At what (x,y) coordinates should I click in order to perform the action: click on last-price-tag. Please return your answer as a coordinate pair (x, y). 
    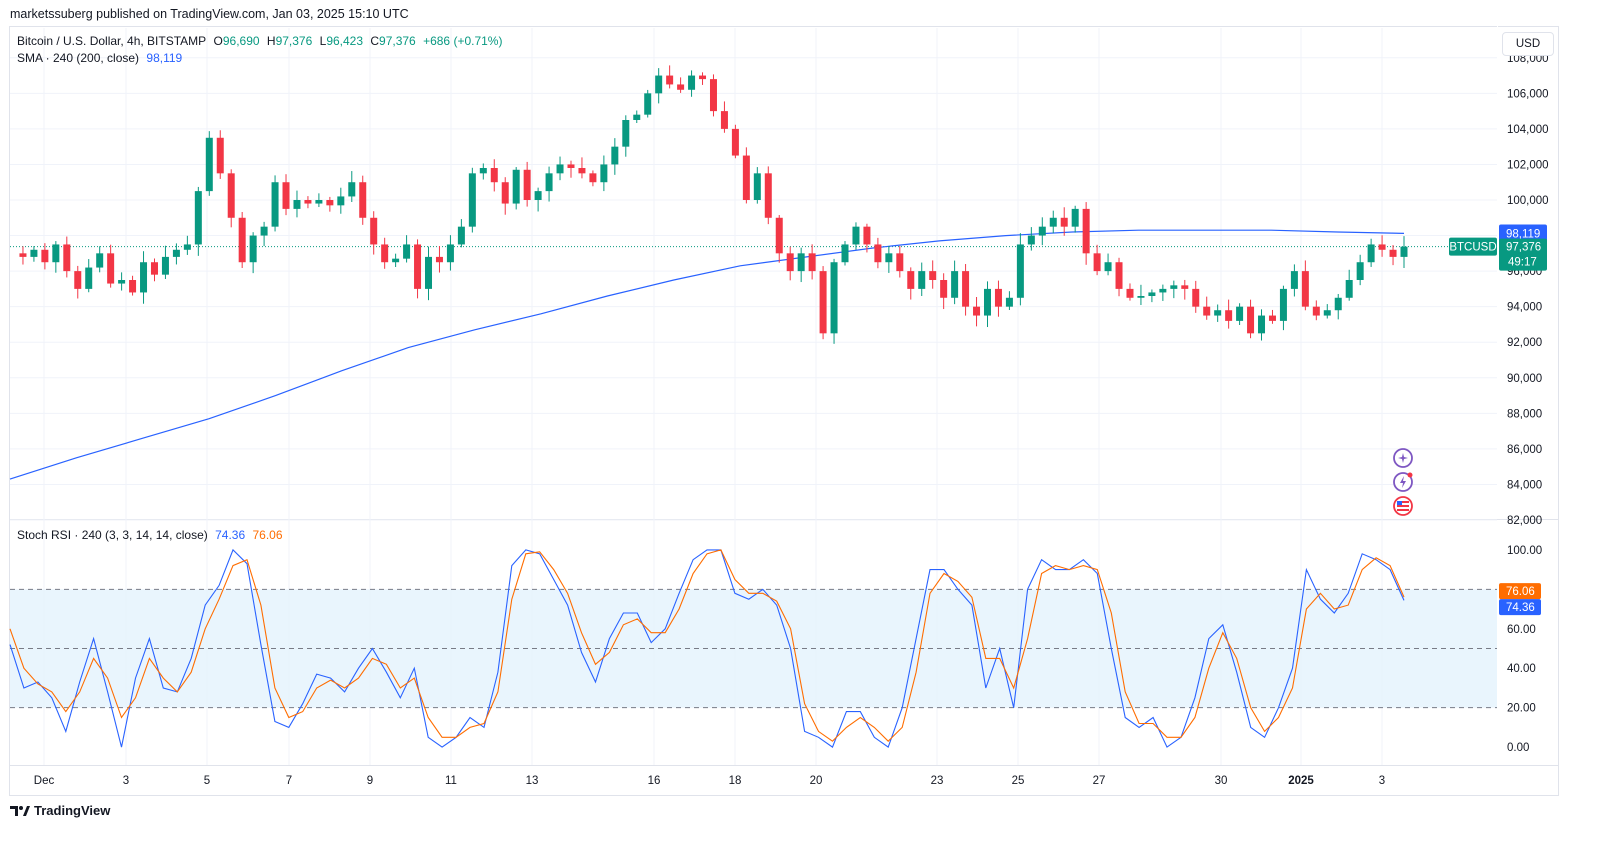
    Looking at the image, I should click on (1523, 254).